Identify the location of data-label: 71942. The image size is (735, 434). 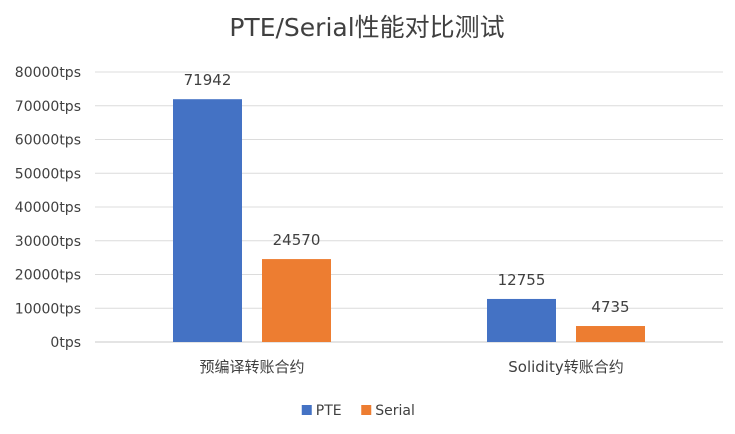
(208, 80).